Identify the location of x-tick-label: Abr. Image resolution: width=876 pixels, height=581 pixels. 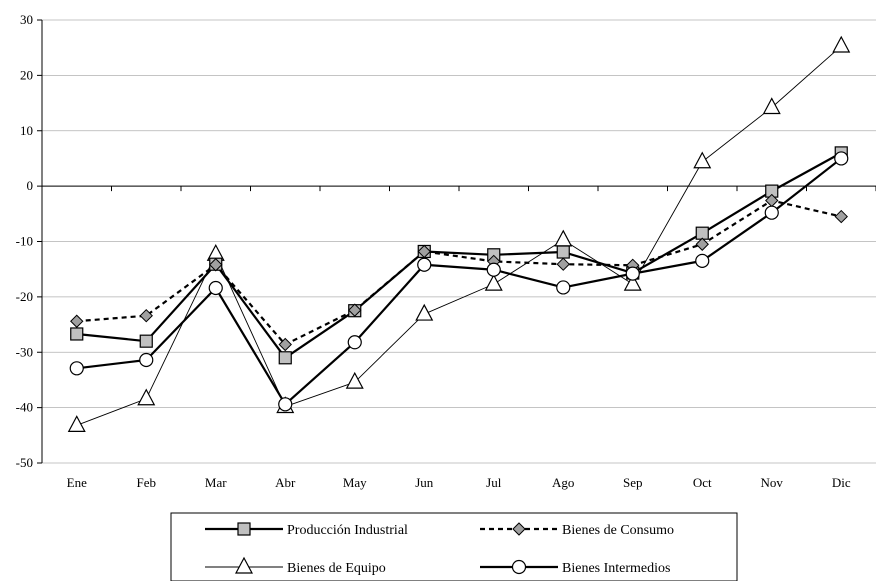
(285, 482).